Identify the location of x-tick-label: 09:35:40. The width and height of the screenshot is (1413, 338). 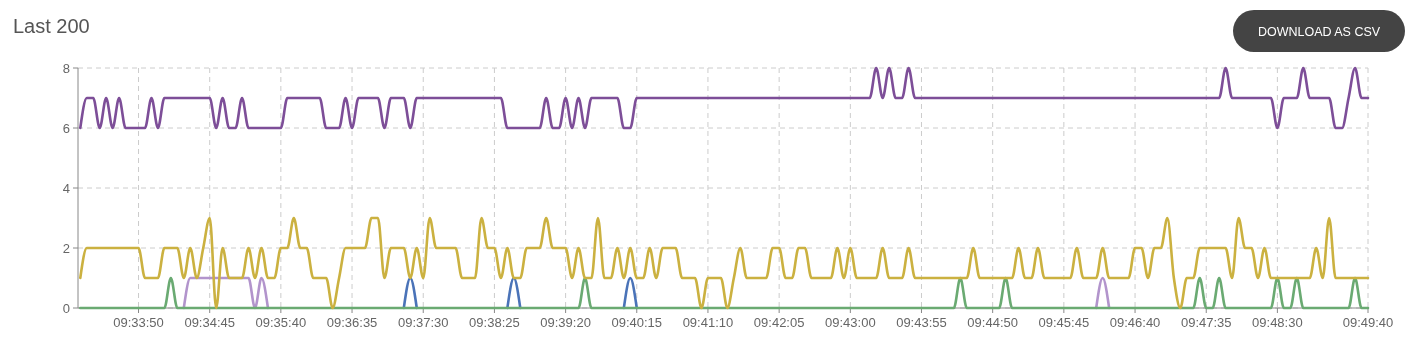
(281, 322).